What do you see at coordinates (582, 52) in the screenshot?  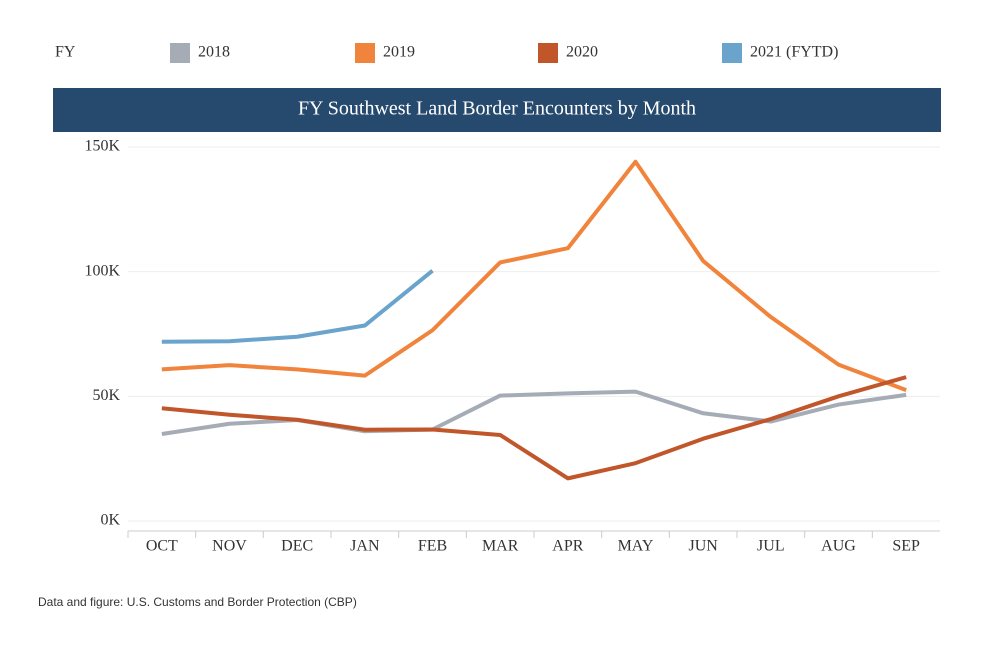 I see `legend-label: 2020` at bounding box center [582, 52].